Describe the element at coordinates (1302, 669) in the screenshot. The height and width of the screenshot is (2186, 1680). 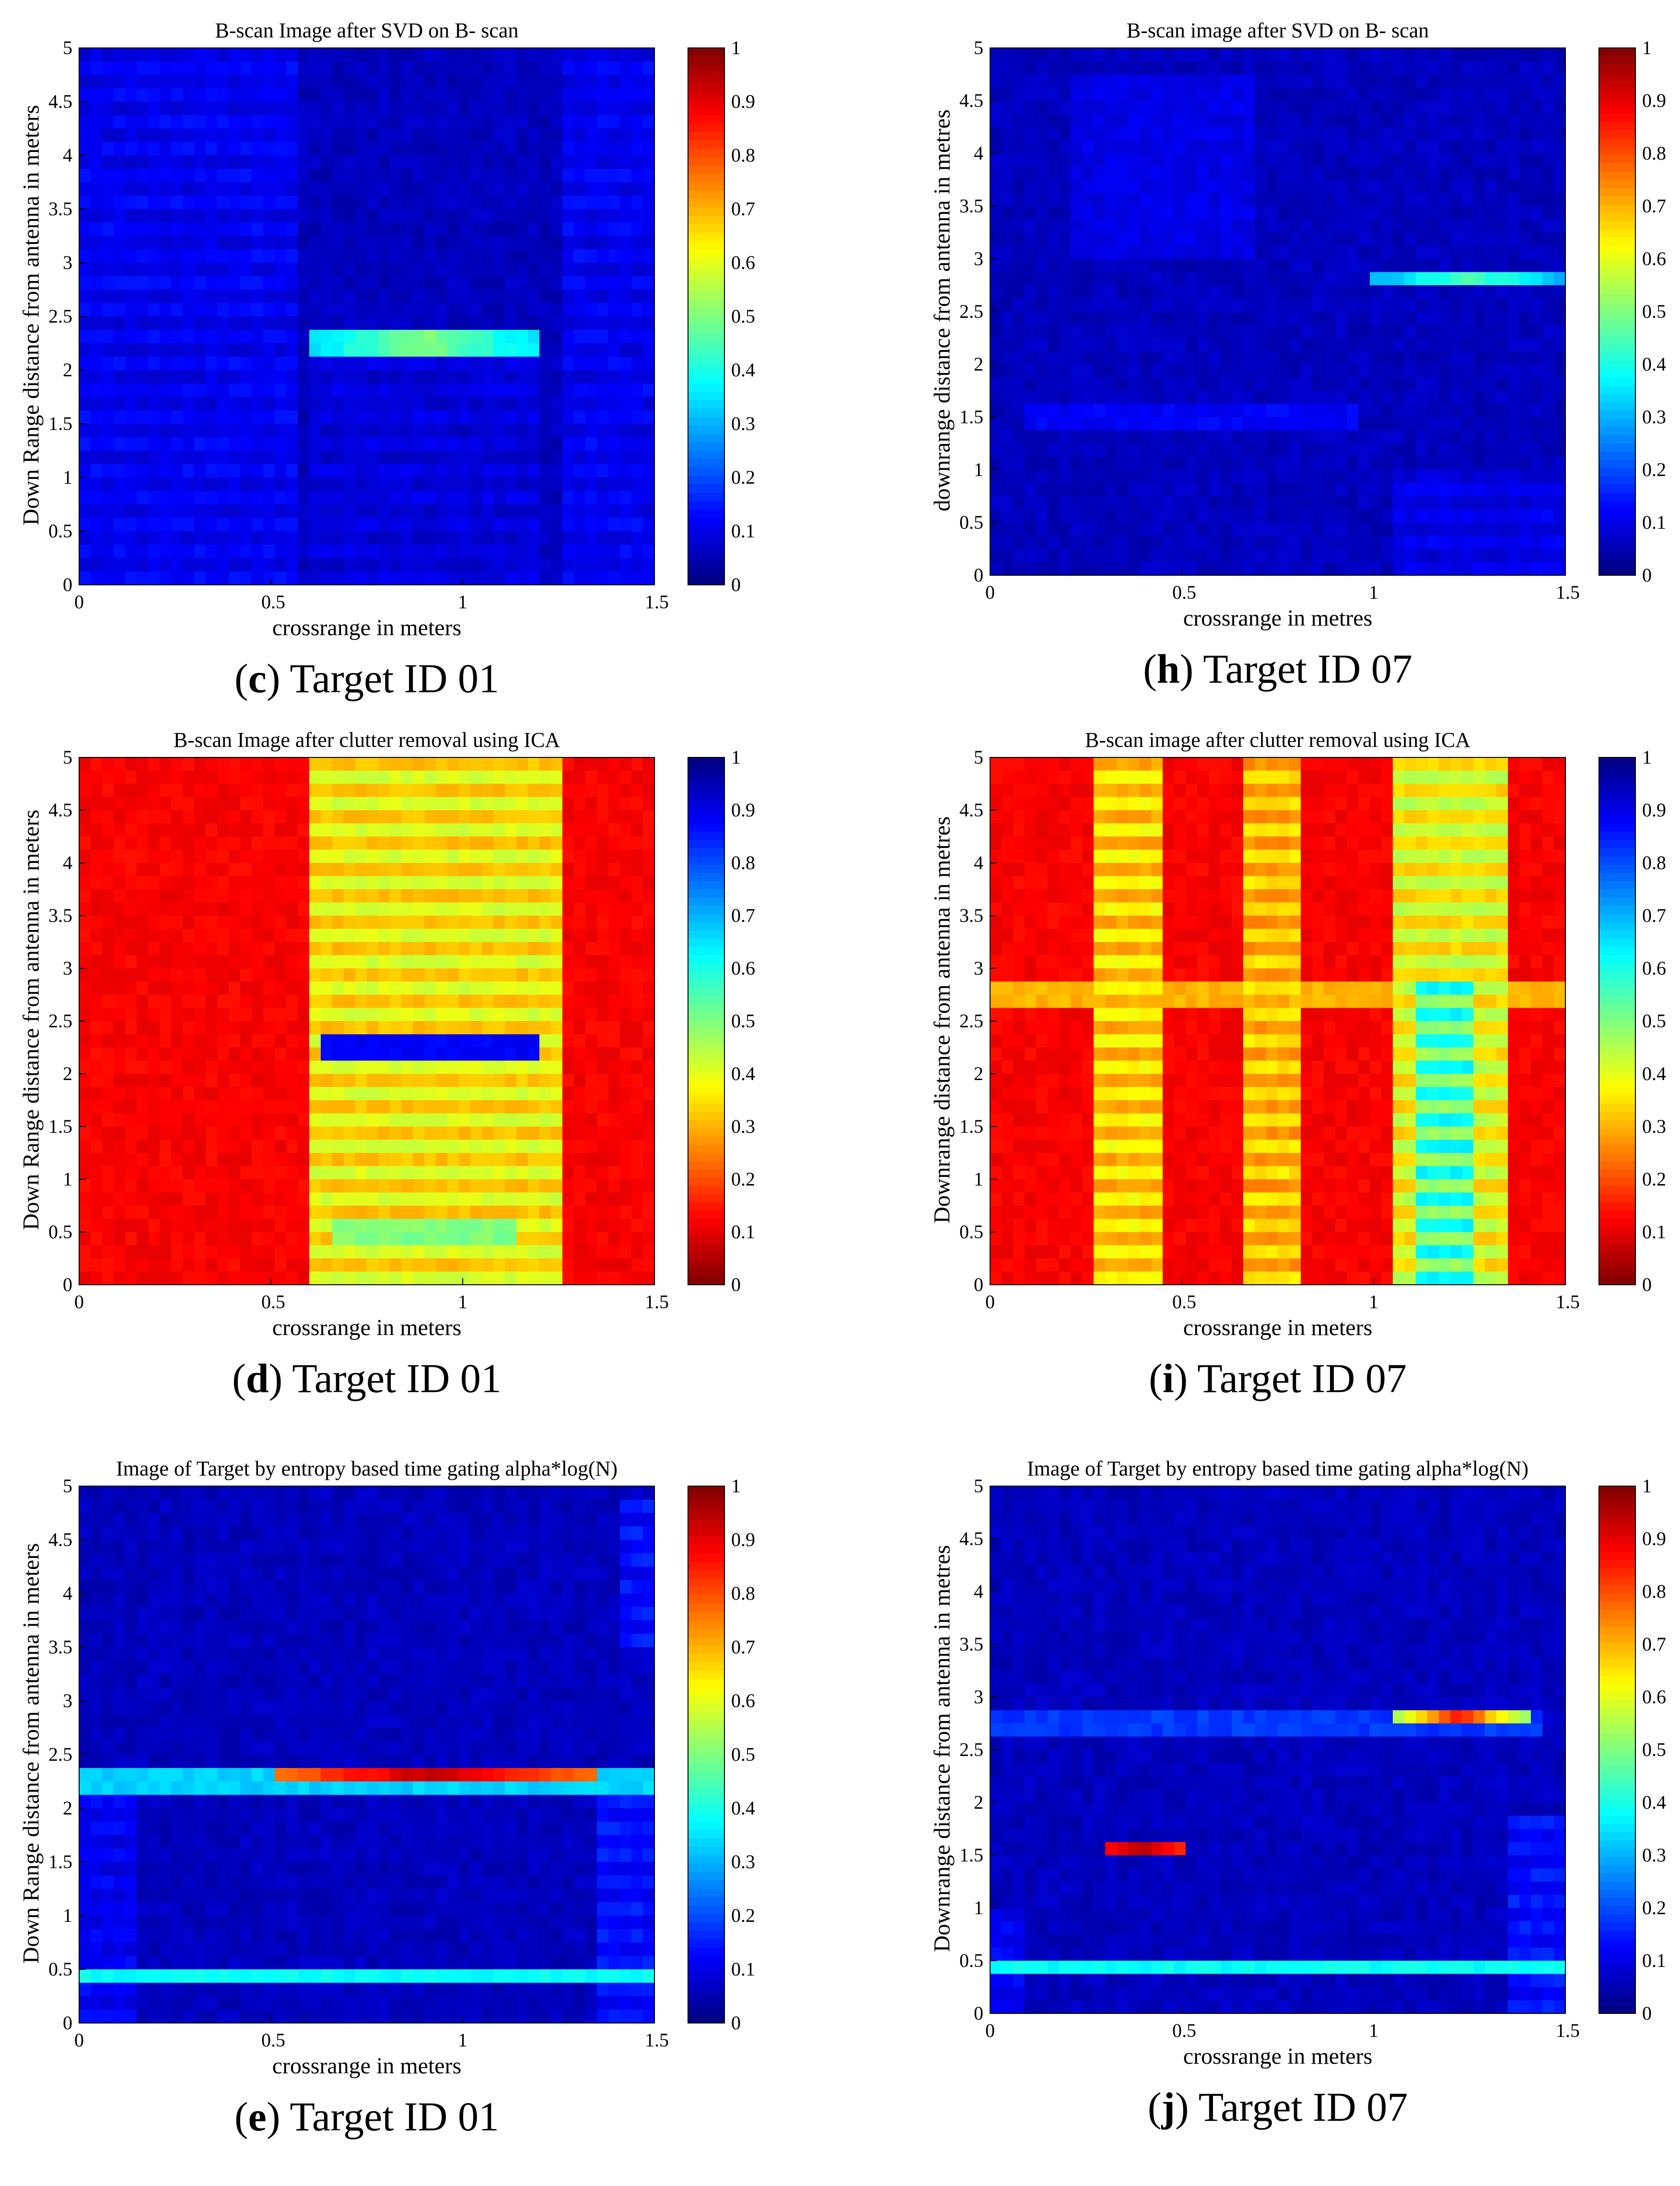
I see `caption-text: Target ID 07` at that location.